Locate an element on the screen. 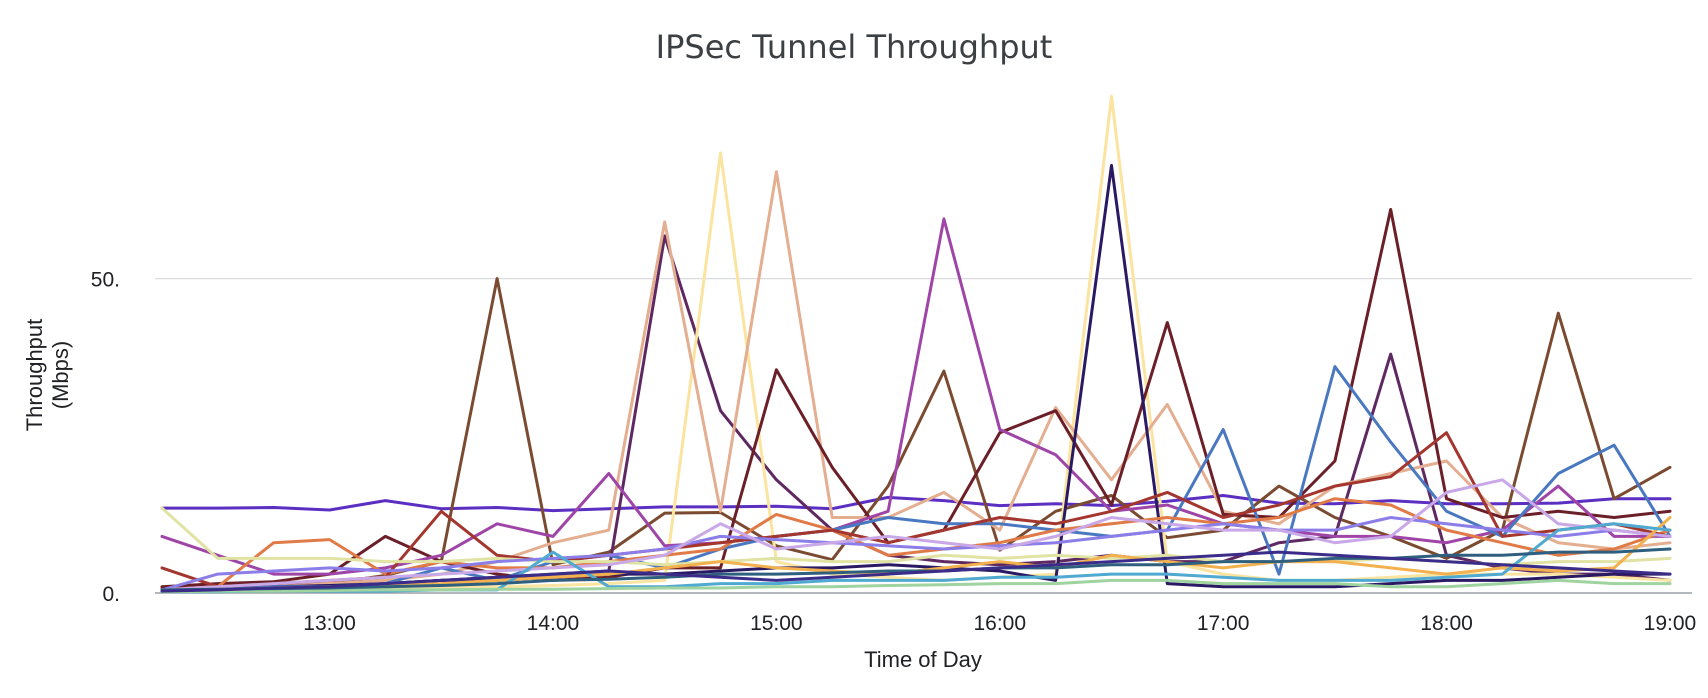  x-axis-ticks: 13:00 14:00 15:00 16:00 17:00 18:00 19:00 is located at coordinates (999, 623).